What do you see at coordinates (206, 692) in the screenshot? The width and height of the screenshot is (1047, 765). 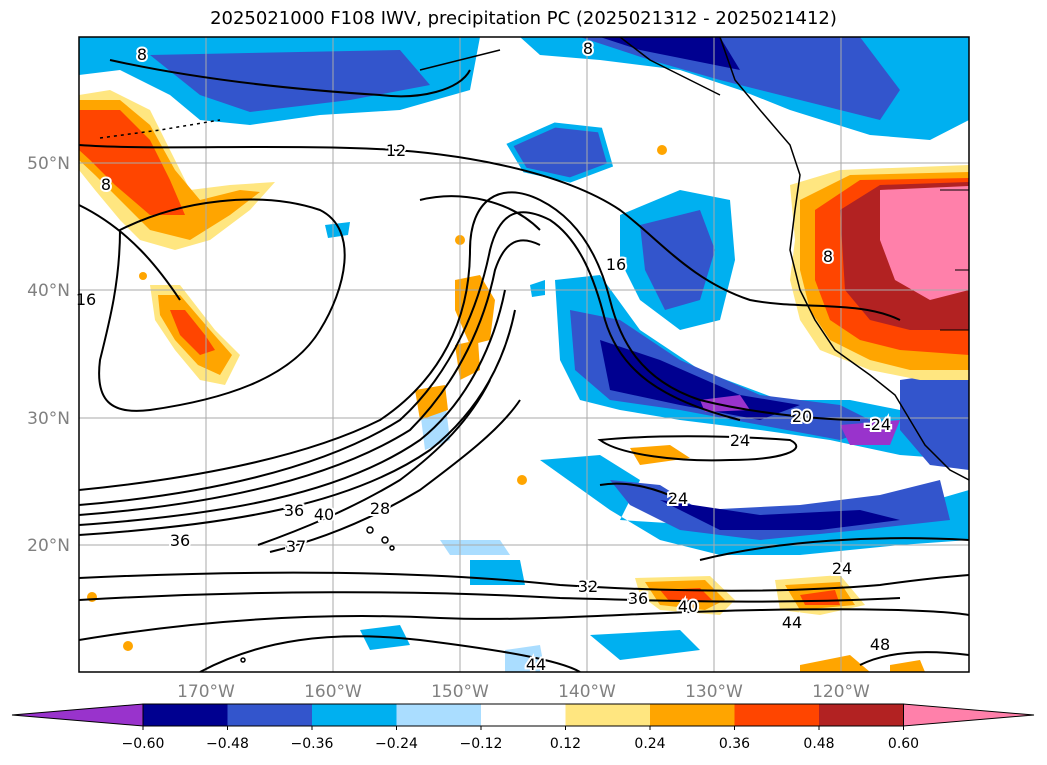 I see `lon-label: 170°W` at bounding box center [206, 692].